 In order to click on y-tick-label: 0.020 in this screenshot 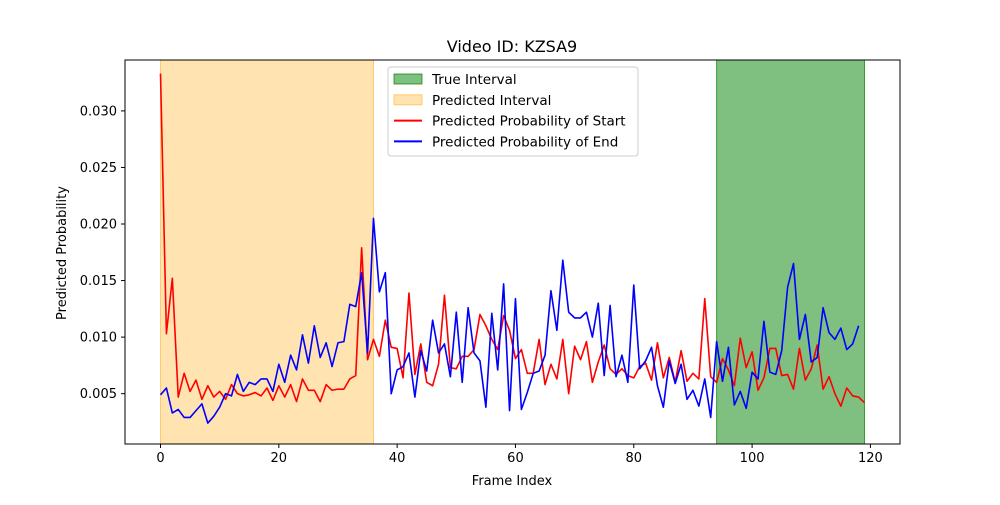, I will do `click(98, 225)`.